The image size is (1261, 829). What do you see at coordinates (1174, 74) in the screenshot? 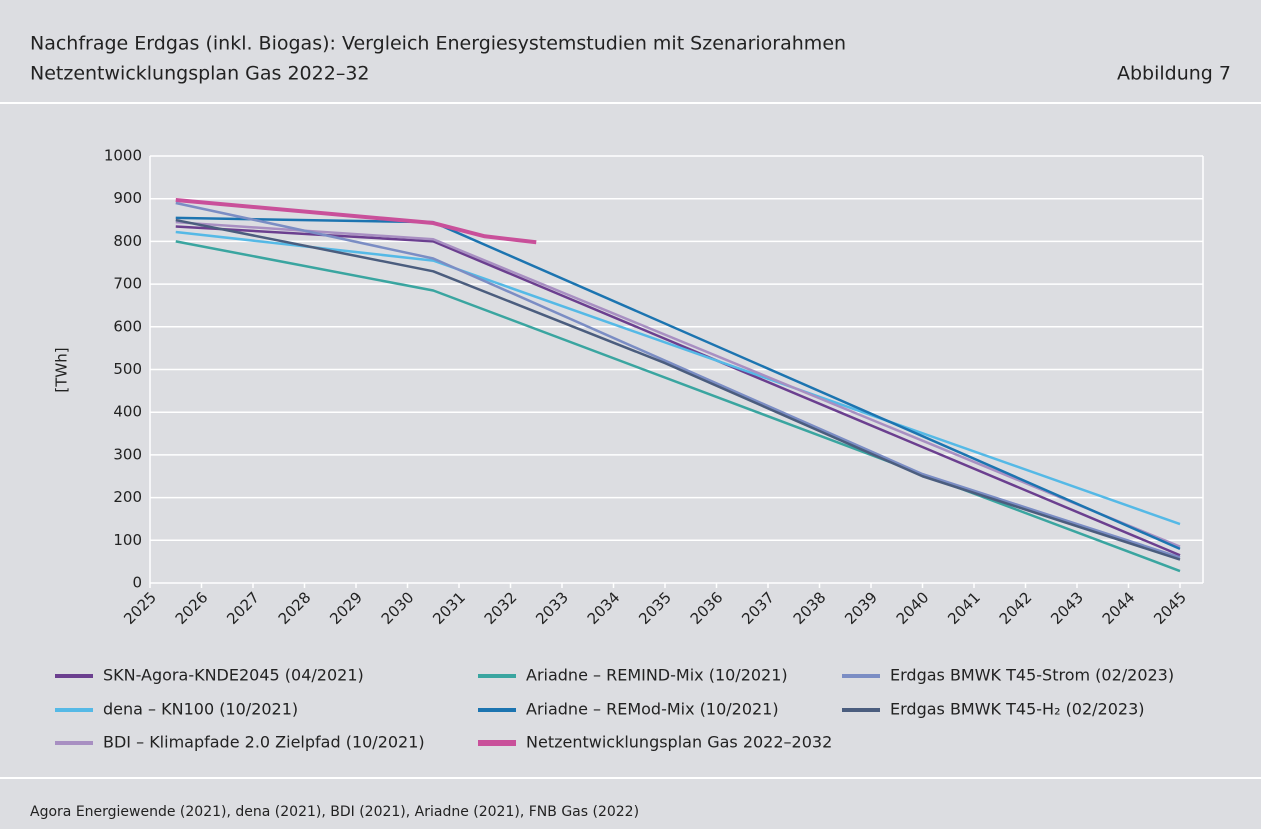
I see `figure-label: Abbildung 7` at bounding box center [1174, 74].